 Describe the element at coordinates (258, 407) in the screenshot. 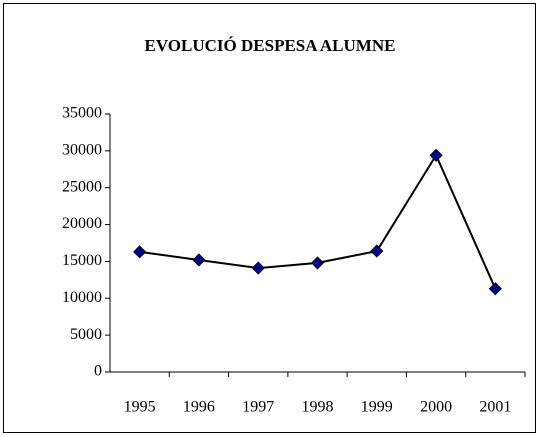

I see `x-tick-label: 1997` at that location.